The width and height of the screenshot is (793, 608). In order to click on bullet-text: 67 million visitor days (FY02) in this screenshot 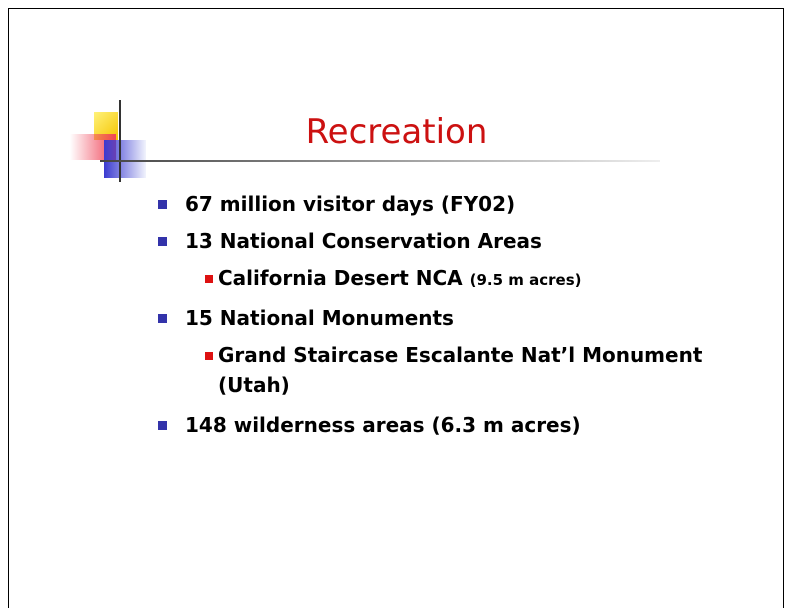, I will do `click(350, 204)`.